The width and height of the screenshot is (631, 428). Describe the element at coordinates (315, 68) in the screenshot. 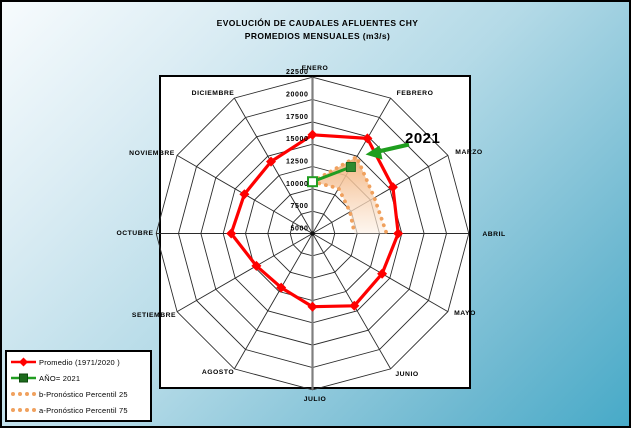

I see `month-label-enero: ENERO` at that location.